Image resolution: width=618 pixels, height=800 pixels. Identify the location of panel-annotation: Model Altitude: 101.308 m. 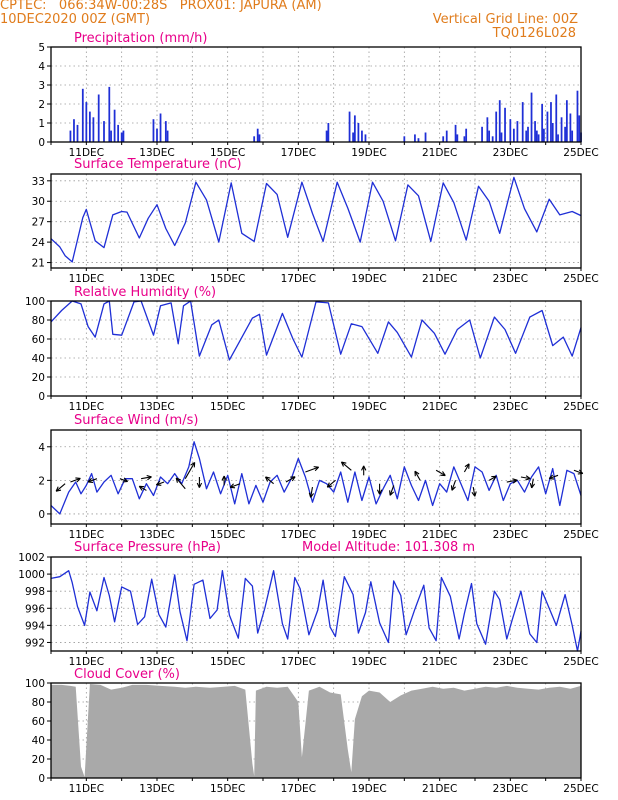
(388, 547).